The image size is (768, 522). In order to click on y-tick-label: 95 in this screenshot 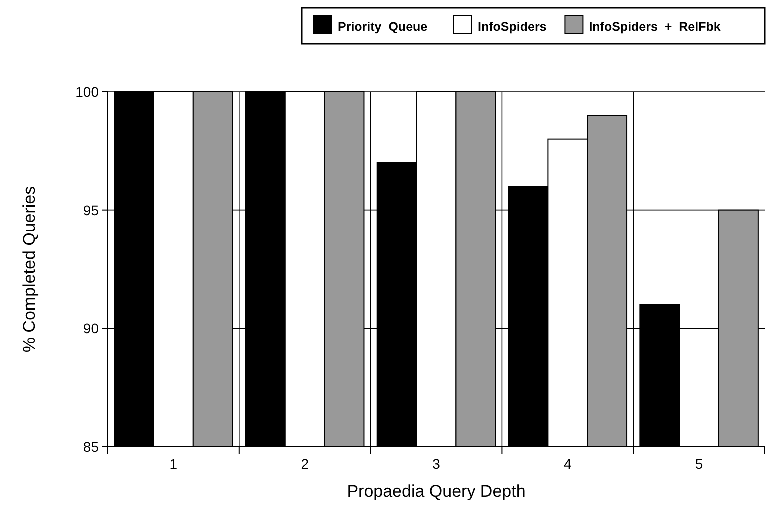, I will do `click(91, 210)`.